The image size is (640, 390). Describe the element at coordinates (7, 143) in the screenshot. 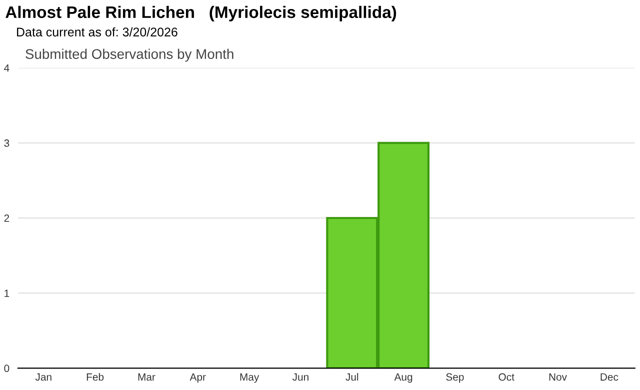

I see `y-tick-label: 3` at that location.